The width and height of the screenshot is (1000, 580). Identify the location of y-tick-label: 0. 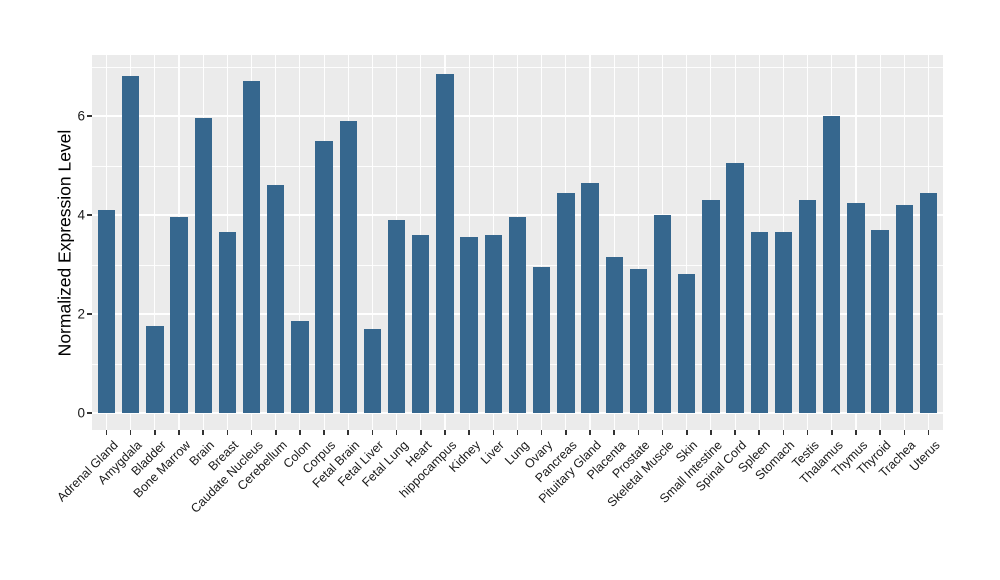
(81, 413).